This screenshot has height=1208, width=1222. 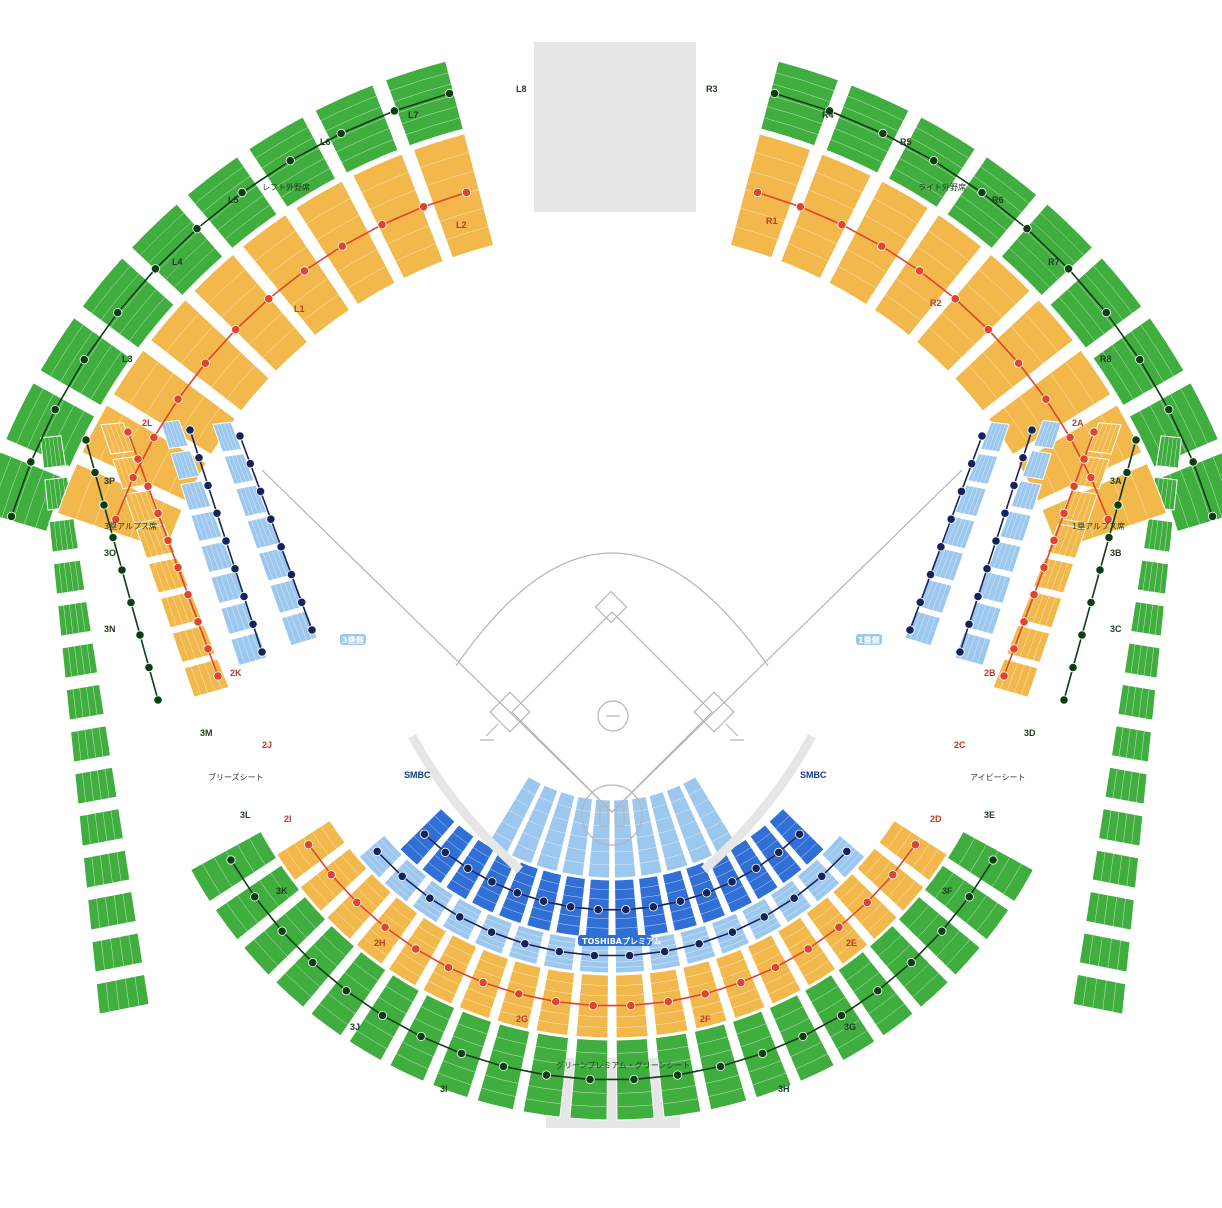 What do you see at coordinates (613, 1093) in the screenshot?
I see `home-plate-gap` at bounding box center [613, 1093].